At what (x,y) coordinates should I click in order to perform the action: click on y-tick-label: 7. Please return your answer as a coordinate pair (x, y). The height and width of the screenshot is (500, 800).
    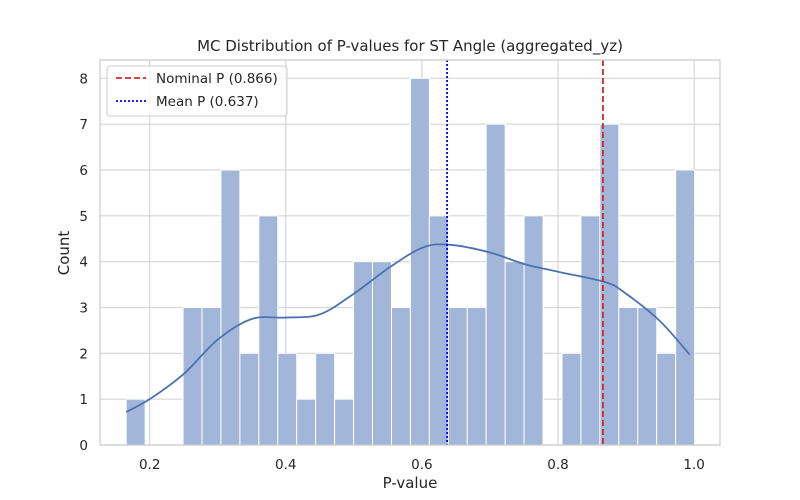
    Looking at the image, I should click on (83, 125).